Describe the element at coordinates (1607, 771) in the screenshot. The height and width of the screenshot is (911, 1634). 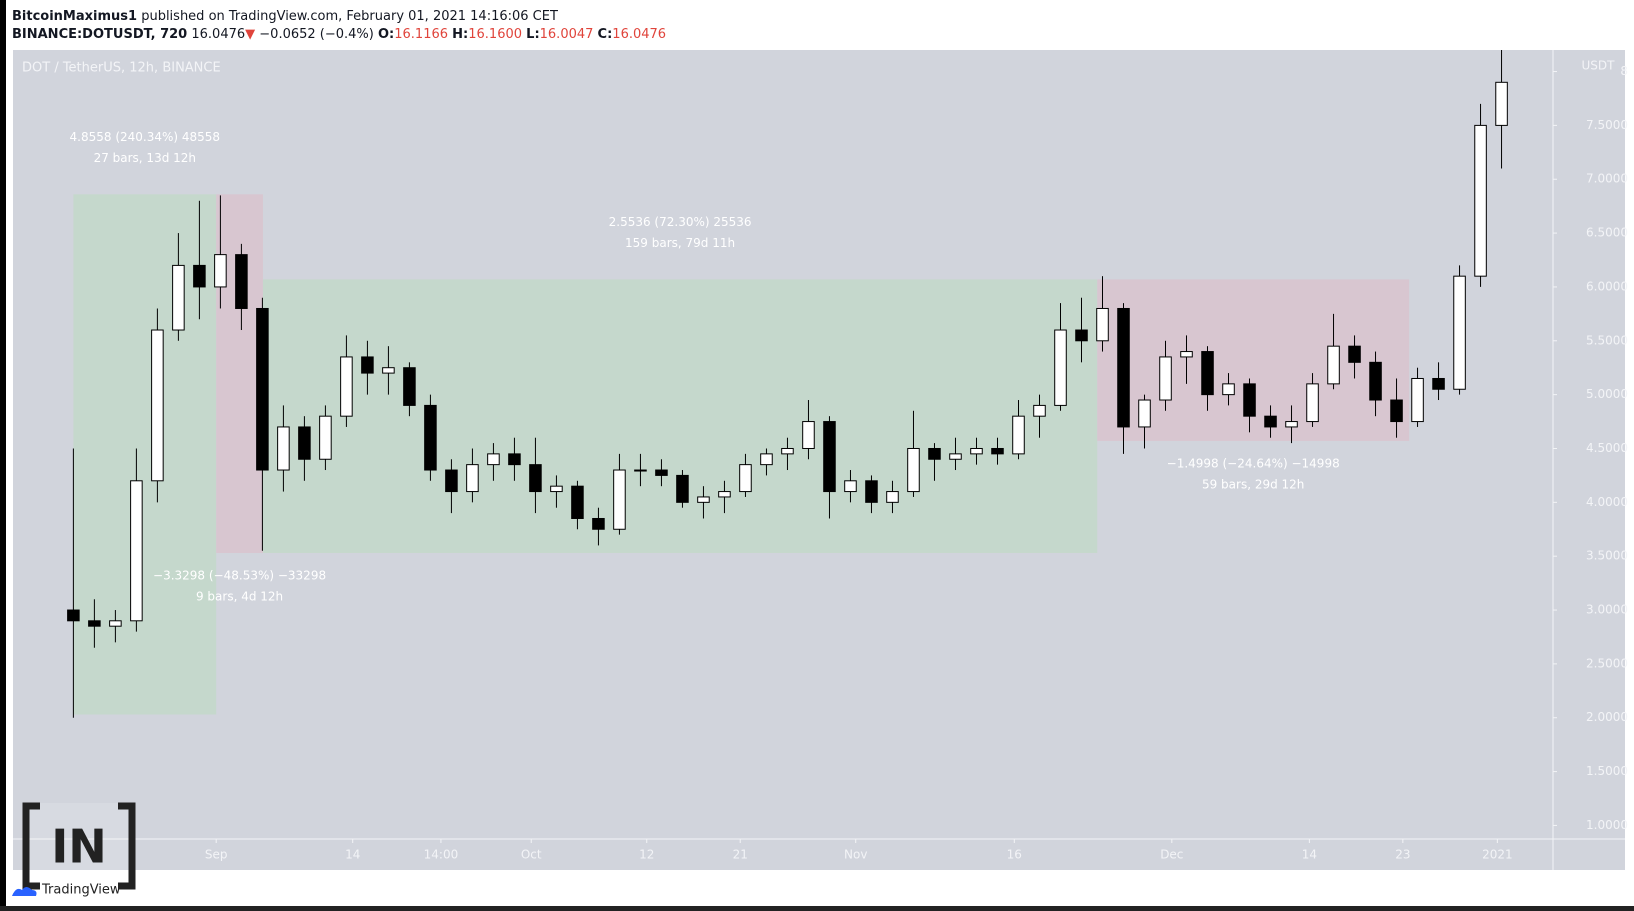
I see `y-tick-label: 1.5000` at that location.